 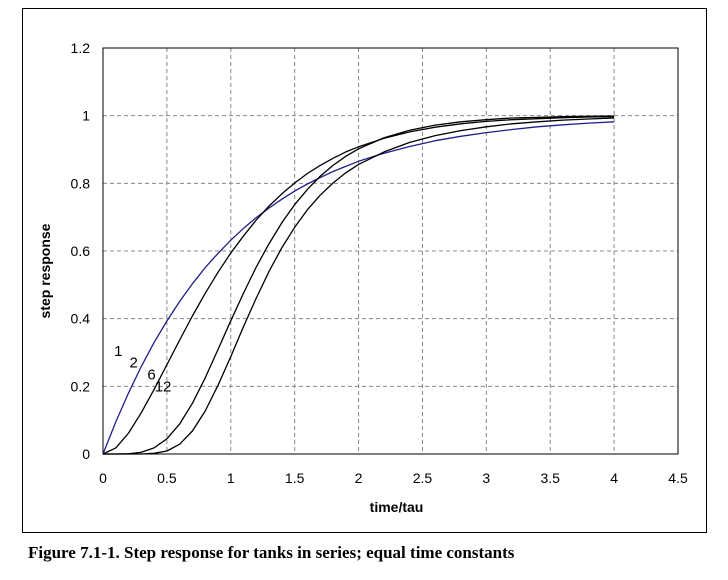 I want to click on x-tick-label: 1.5, so click(x=295, y=478).